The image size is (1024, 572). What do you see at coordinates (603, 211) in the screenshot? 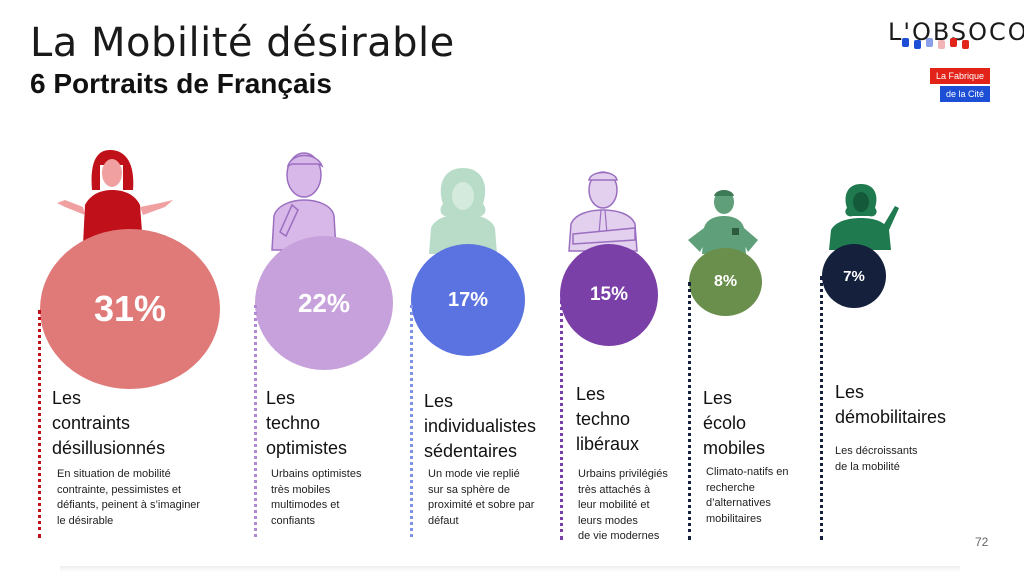
I see `businessman-crossed-arms-icon` at bounding box center [603, 211].